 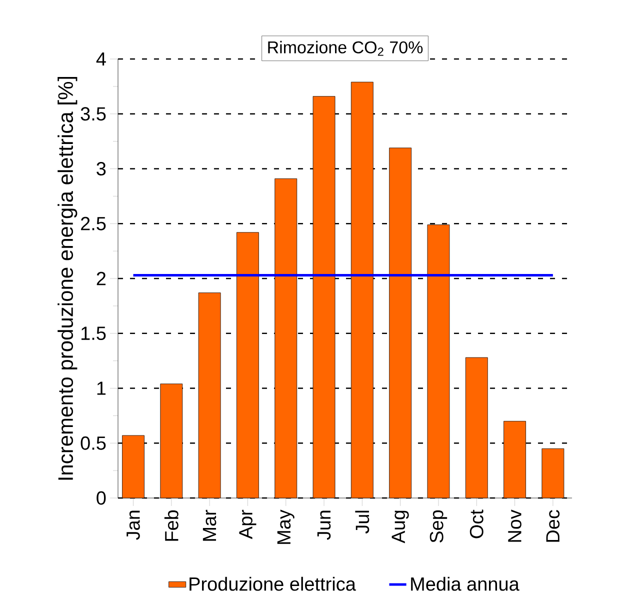 I want to click on chart-title: Rimozione CO$_{2}$ 70%, so click(x=345, y=48).